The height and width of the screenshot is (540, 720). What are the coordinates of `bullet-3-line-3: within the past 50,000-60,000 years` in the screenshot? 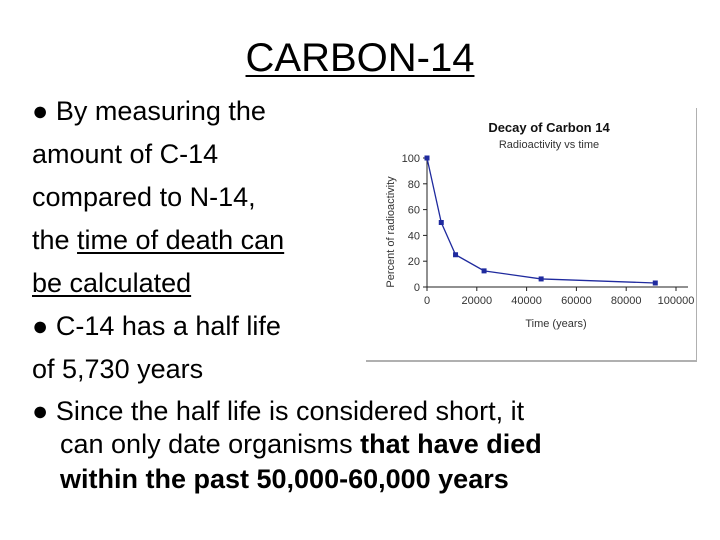 It's located at (284, 479).